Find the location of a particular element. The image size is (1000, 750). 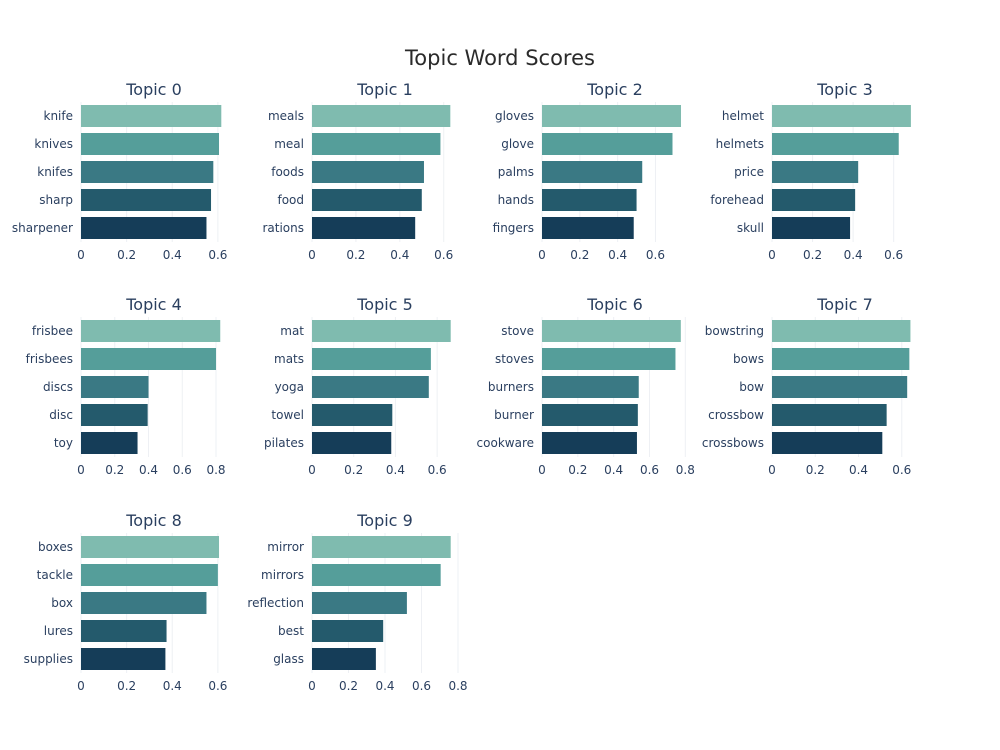

category-label: mats is located at coordinates (289, 359).